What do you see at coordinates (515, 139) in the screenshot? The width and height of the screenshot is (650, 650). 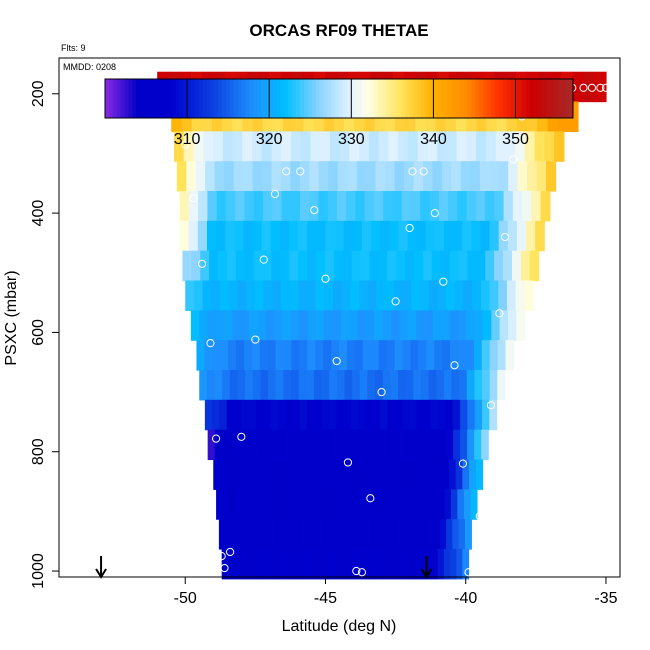 I see `colorbar-tick-label: 350` at bounding box center [515, 139].